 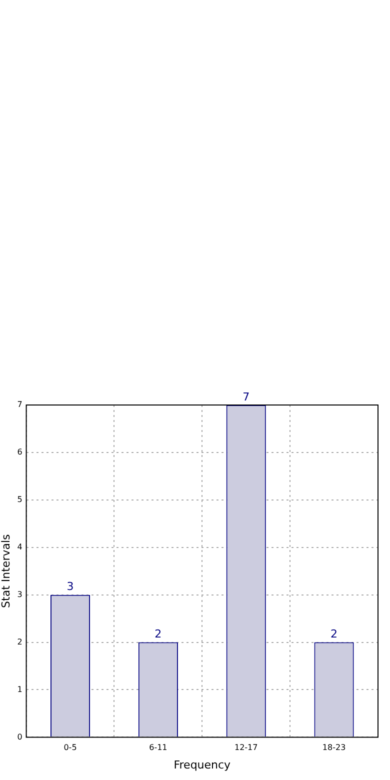 I want to click on data-label: 3, so click(x=70, y=587).